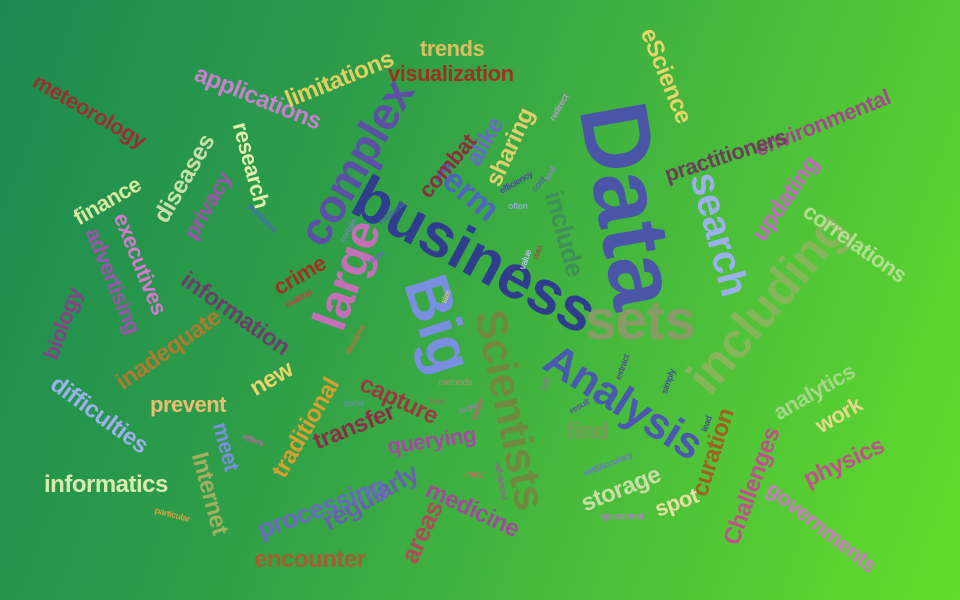 The height and width of the screenshot is (600, 960). I want to click on word-simply: simply, so click(668, 381).